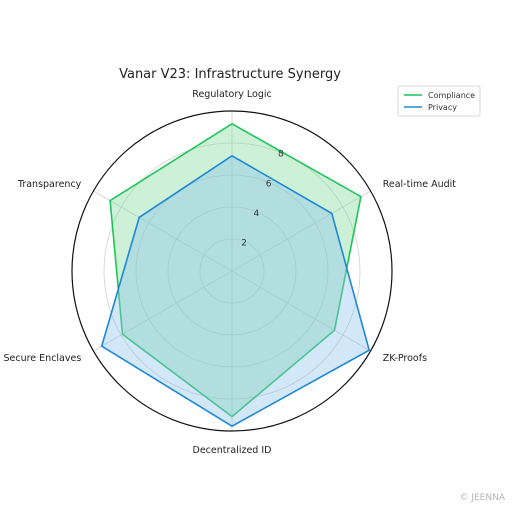  What do you see at coordinates (232, 450) in the screenshot?
I see `axis-label-3: Decentralized ID` at bounding box center [232, 450].